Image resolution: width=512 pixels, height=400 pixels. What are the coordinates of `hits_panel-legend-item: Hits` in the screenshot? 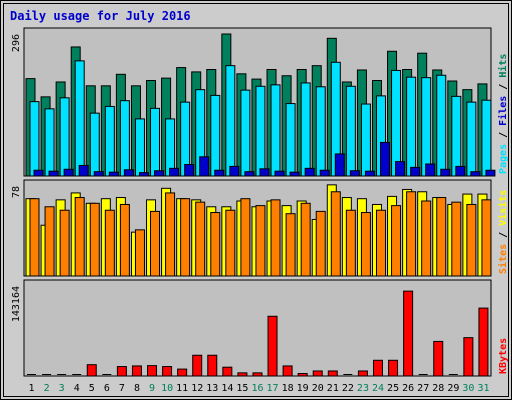 It's located at (503, 66).